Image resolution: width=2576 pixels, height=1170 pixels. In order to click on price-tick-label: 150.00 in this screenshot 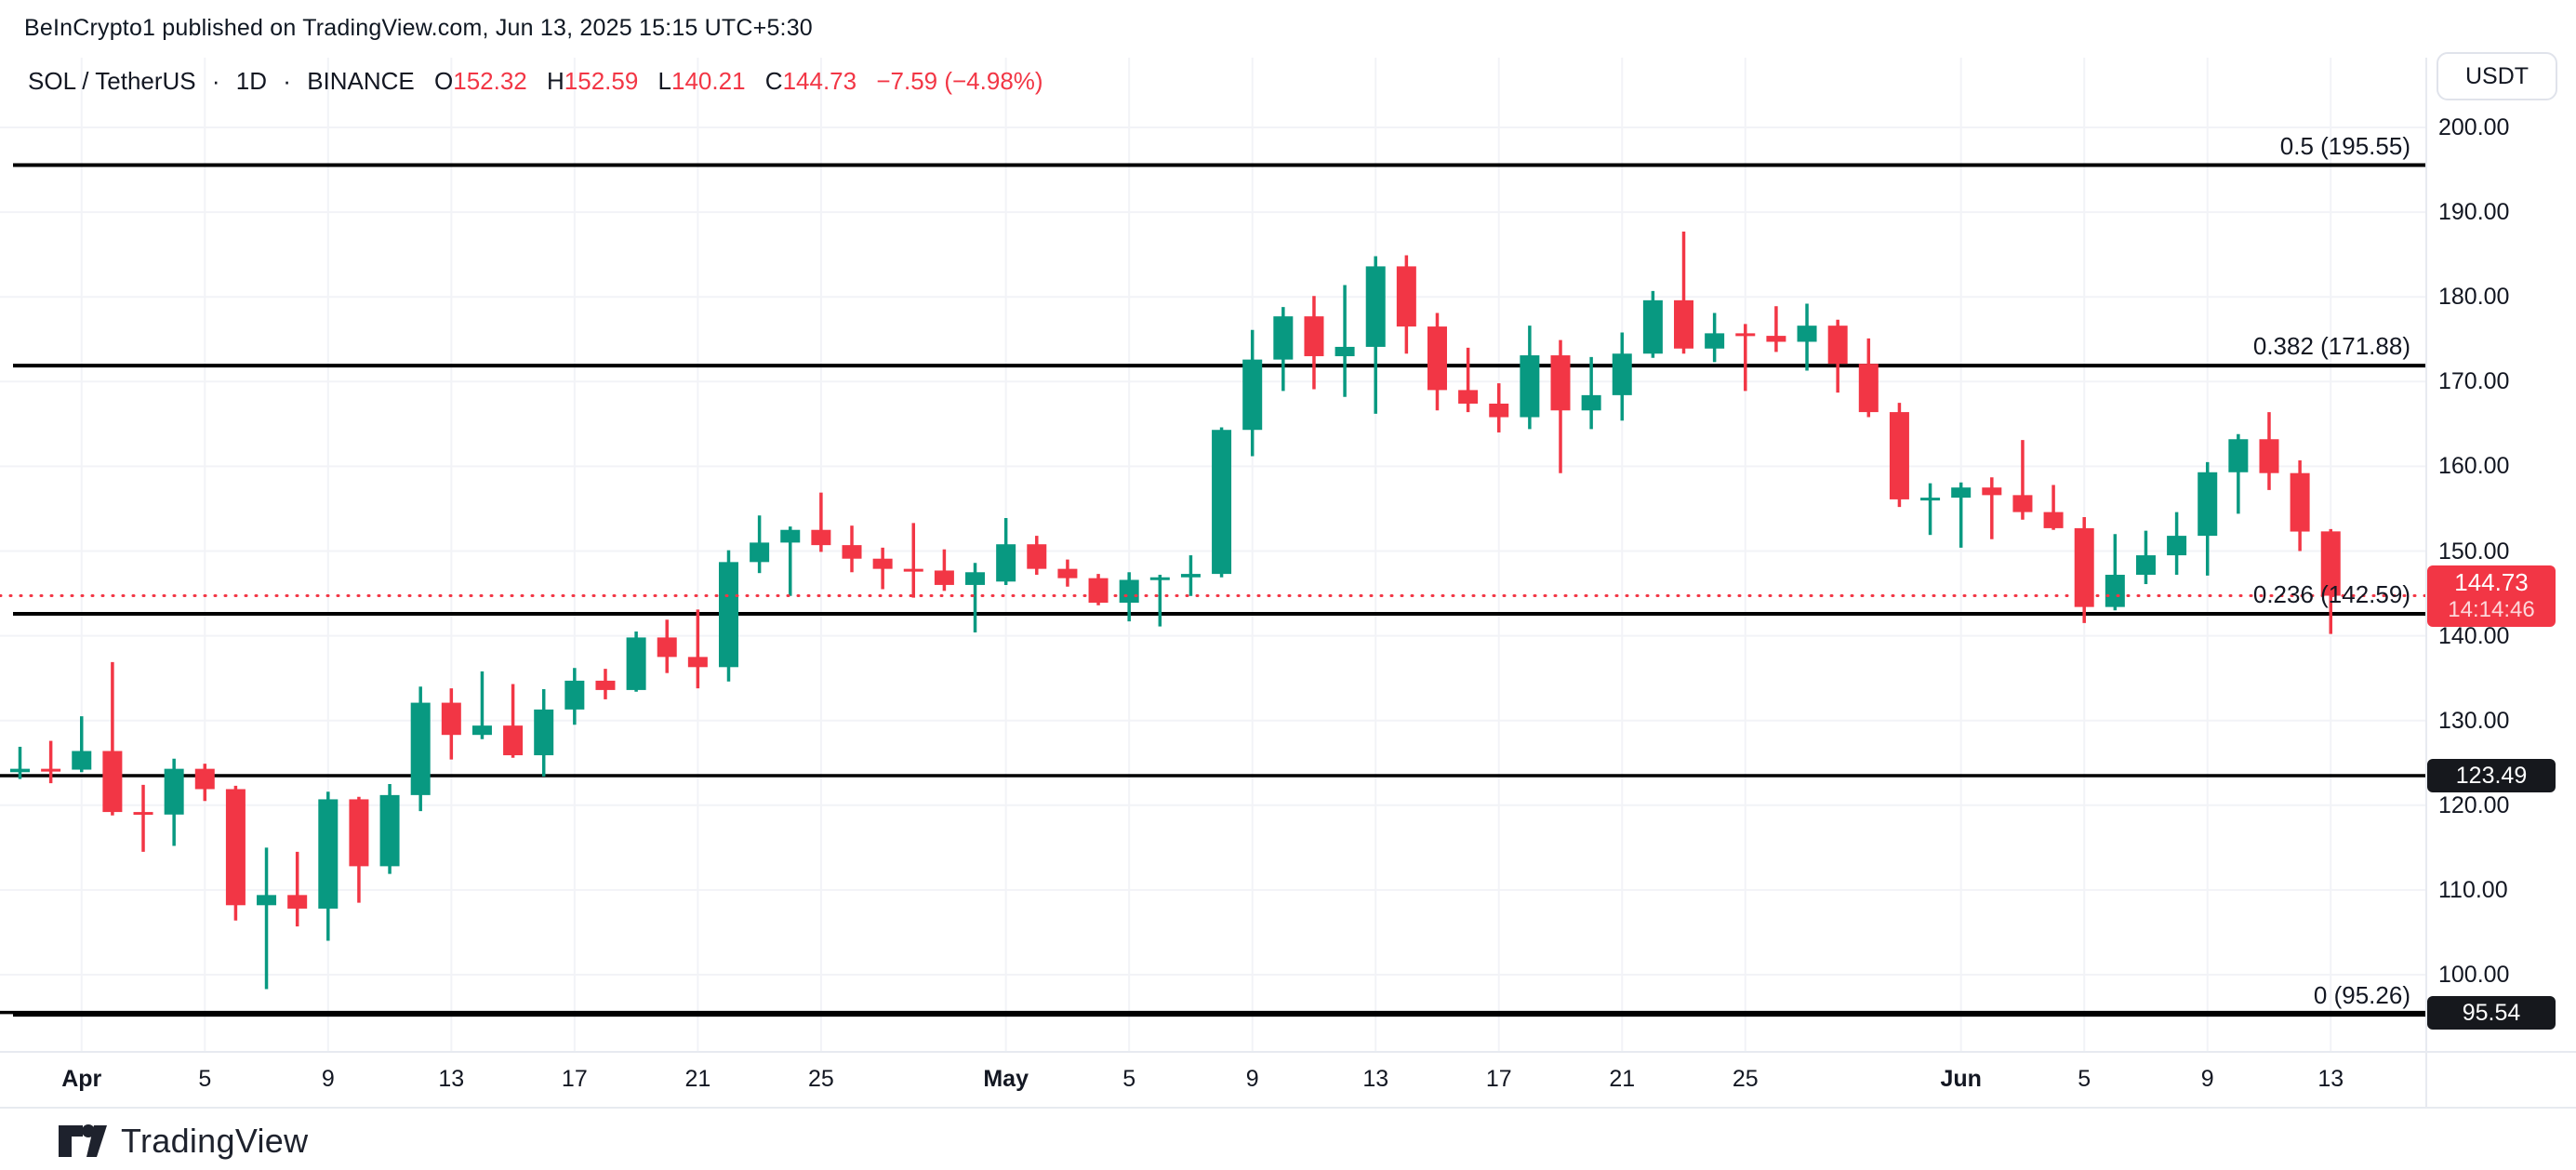, I will do `click(2474, 551)`.